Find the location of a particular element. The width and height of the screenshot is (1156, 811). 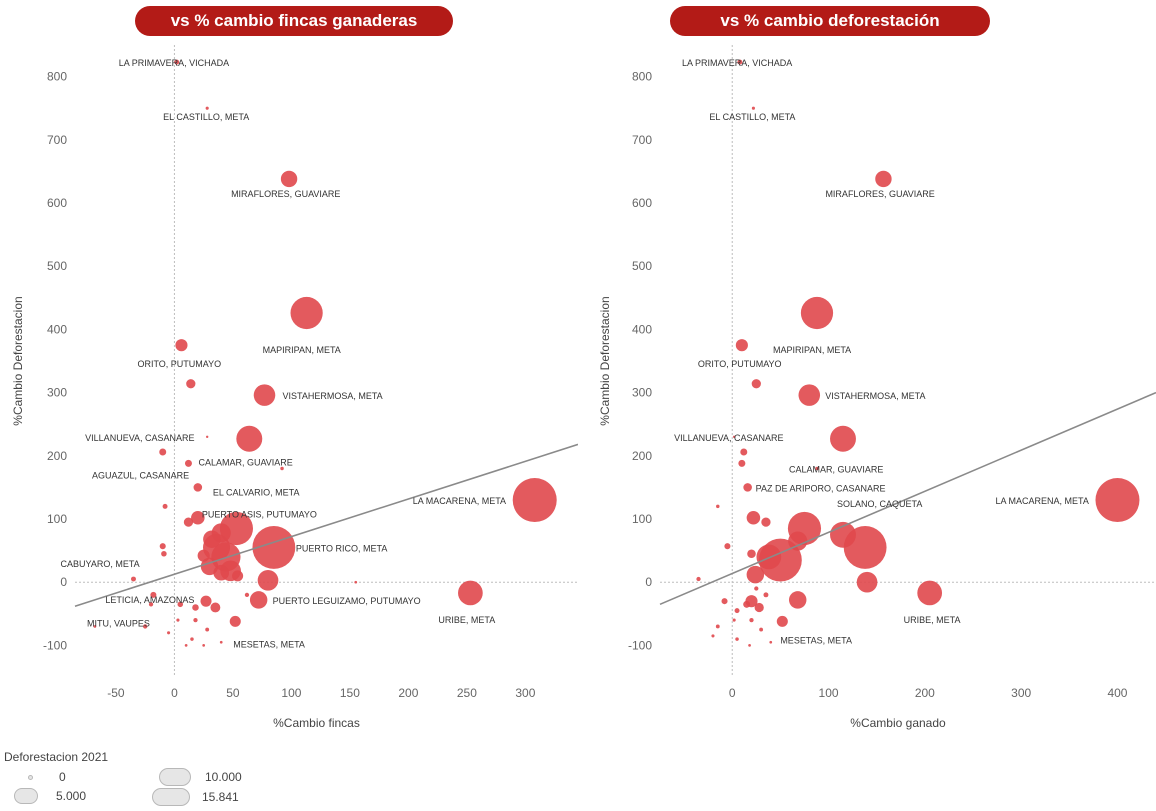

point-label: AGUAZUL, CASANARE is located at coordinates (140, 475).